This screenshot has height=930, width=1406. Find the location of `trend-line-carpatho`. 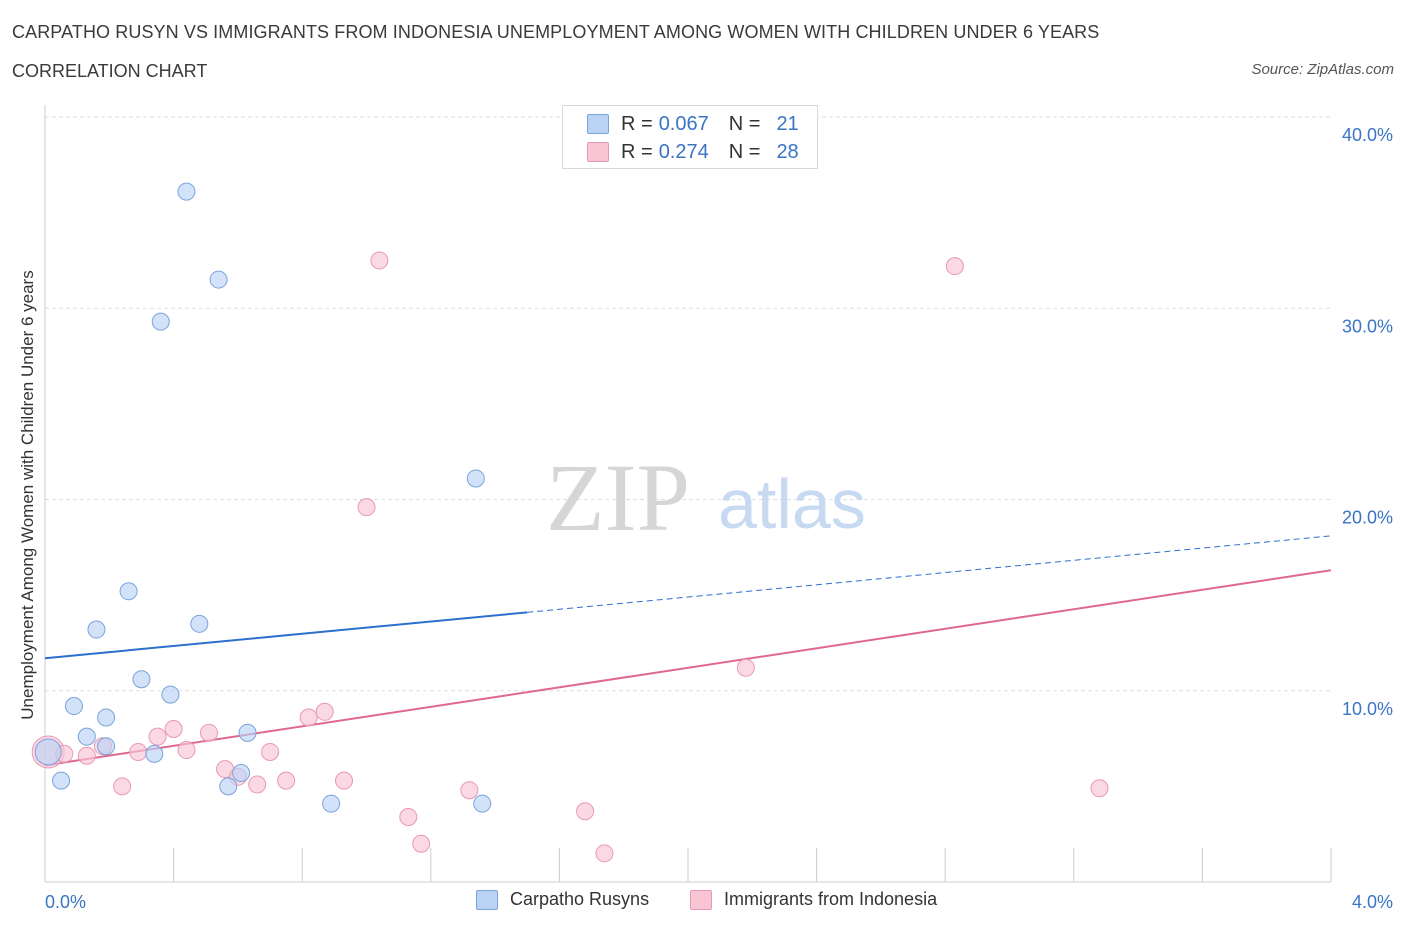

trend-line-carpatho is located at coordinates (286, 635).